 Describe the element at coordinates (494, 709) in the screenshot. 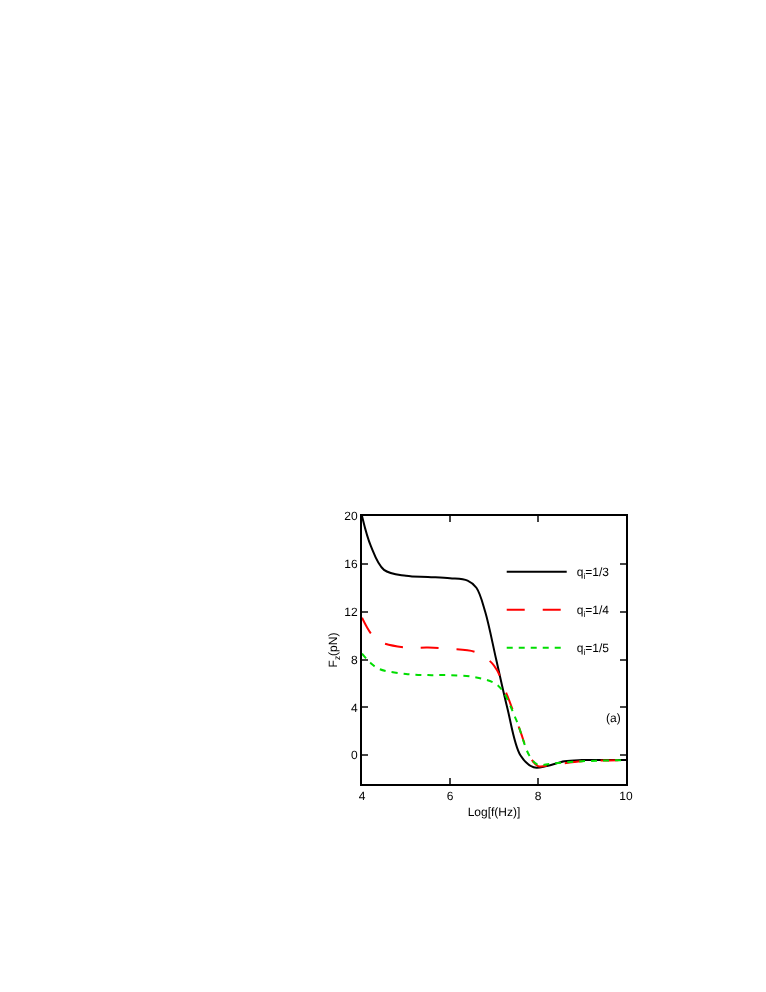

I see `line-series` at that location.